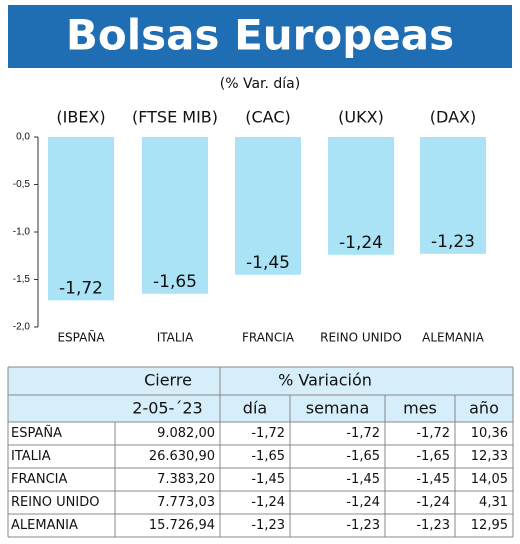 The height and width of the screenshot is (544, 520). Describe the element at coordinates (22, 232) in the screenshot. I see `y-tick-label: -1,0` at that location.